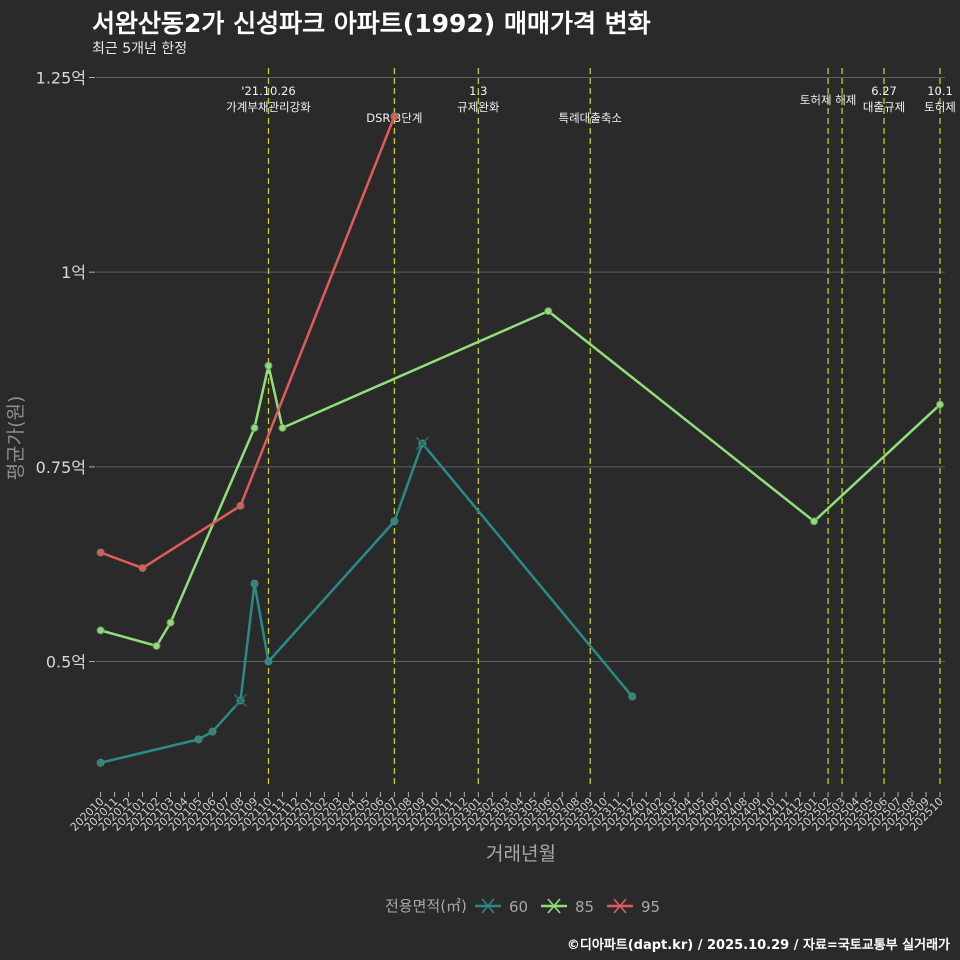 The image size is (960, 960). What do you see at coordinates (478, 107) in the screenshot?
I see `event-label: 규제완화` at bounding box center [478, 107].